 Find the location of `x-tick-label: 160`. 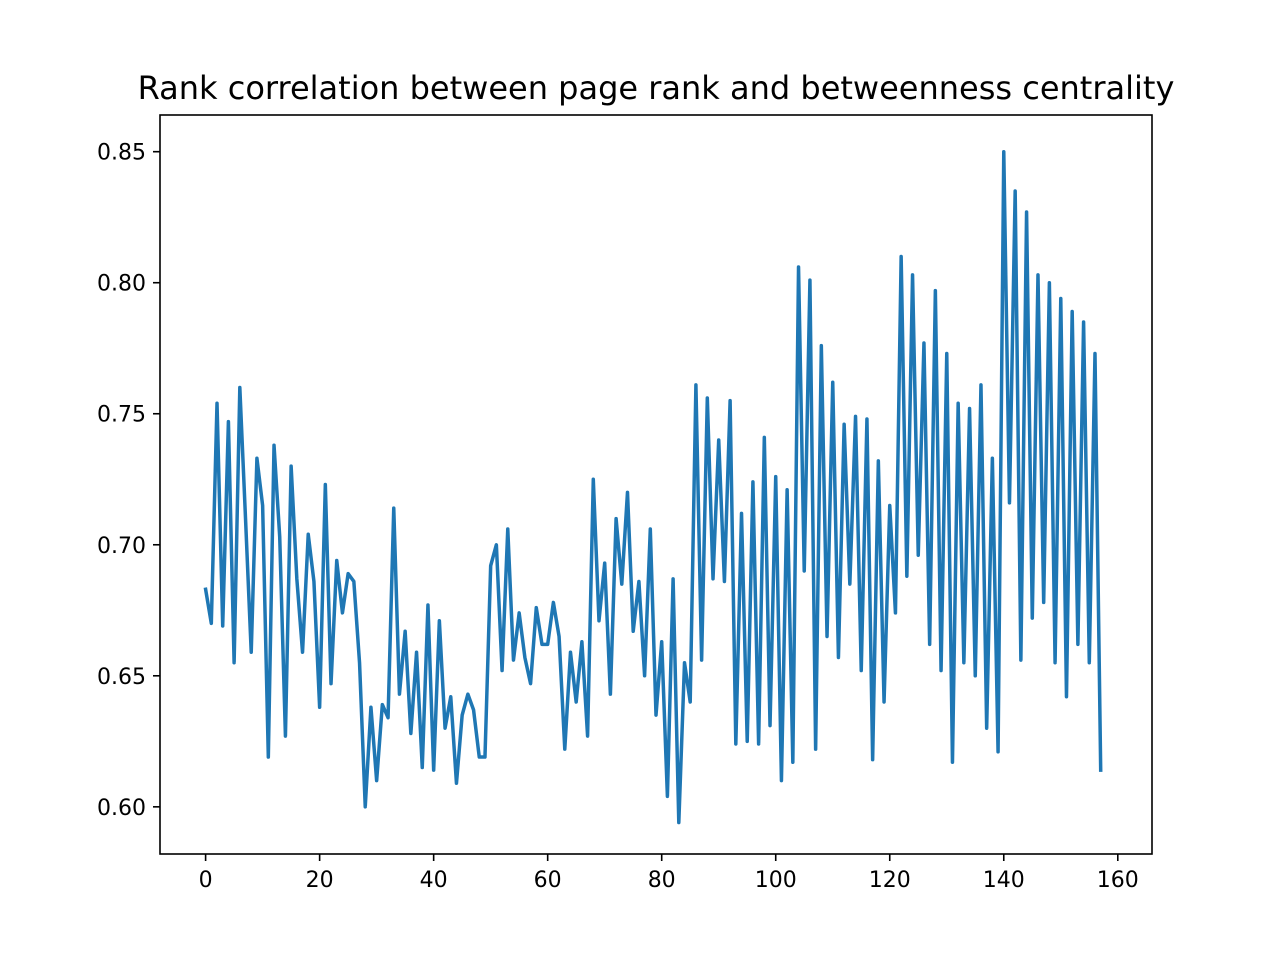

x-tick-label: 160 is located at coordinates (1118, 880).